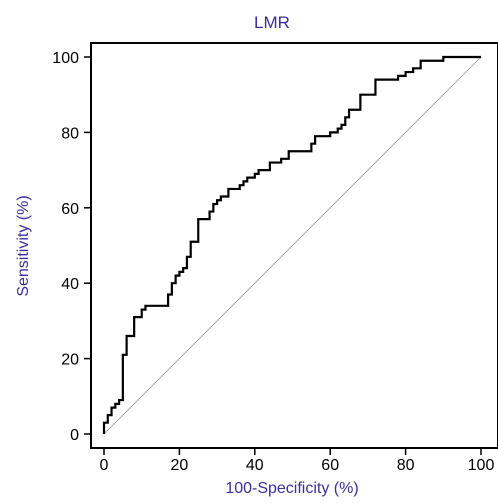 This screenshot has width=498, height=503. What do you see at coordinates (180, 465) in the screenshot?
I see `x-tick-label: 20` at bounding box center [180, 465].